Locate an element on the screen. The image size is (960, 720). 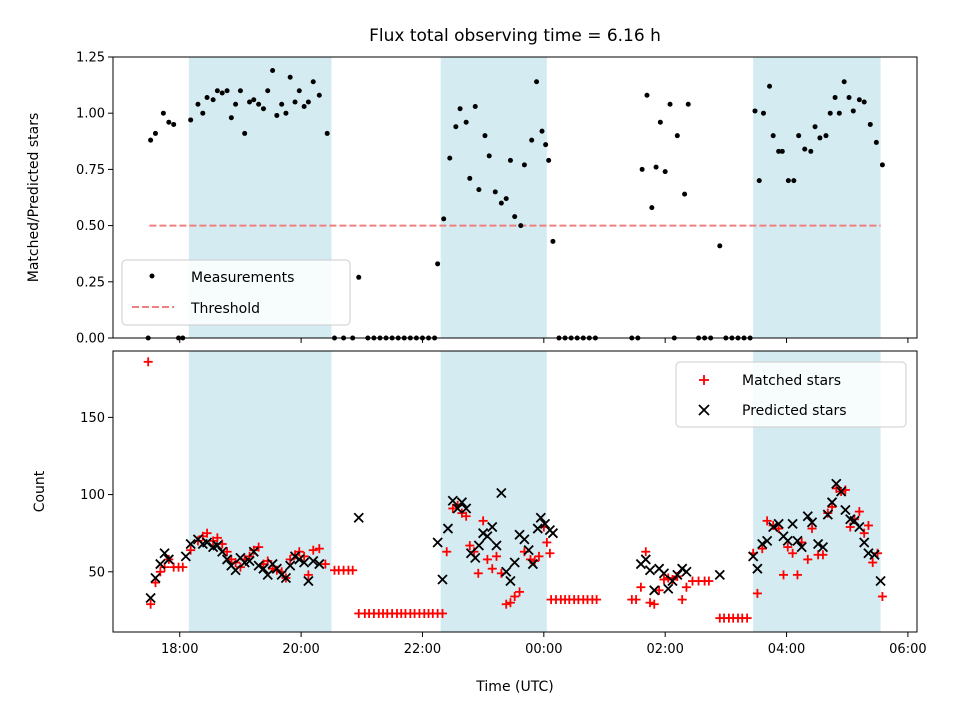
legend-label-predicted: Predicted stars is located at coordinates (794, 411).